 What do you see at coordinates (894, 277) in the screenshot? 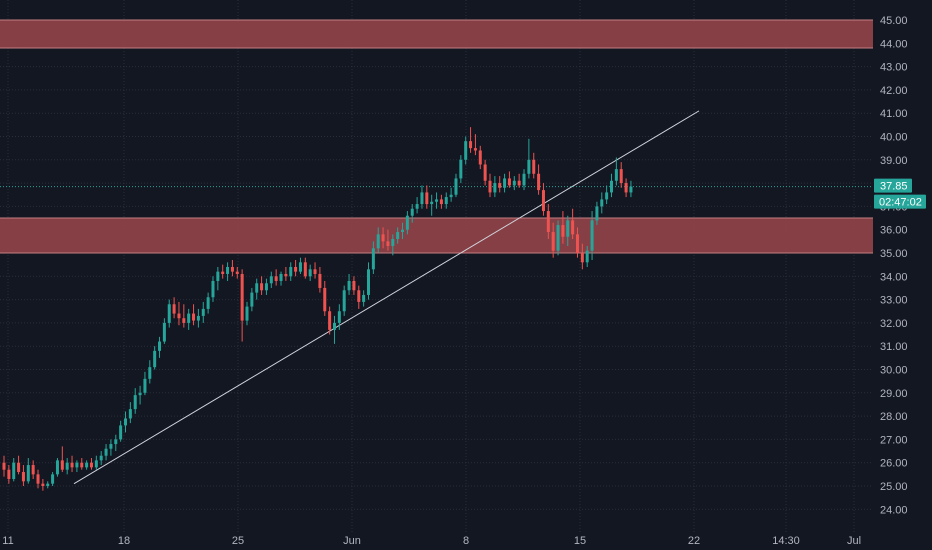
I see `y-tick-label: 34.00` at bounding box center [894, 277].